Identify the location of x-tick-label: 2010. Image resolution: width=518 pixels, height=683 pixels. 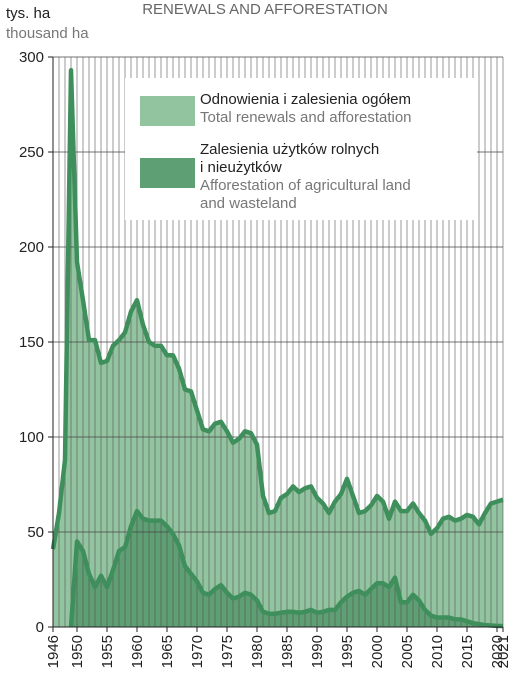
(437, 651).